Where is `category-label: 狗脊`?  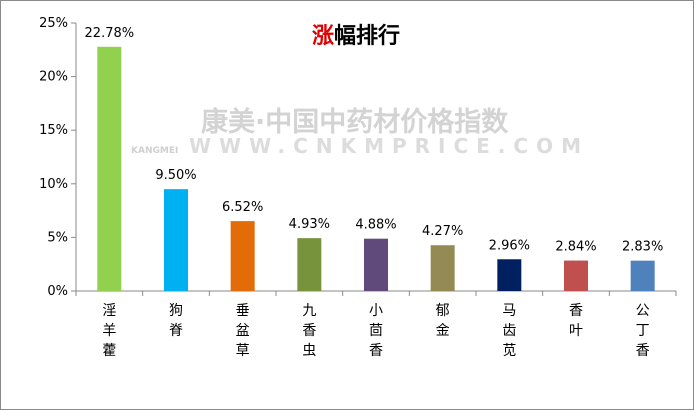
category-label: 狗脊 is located at coordinates (176, 321).